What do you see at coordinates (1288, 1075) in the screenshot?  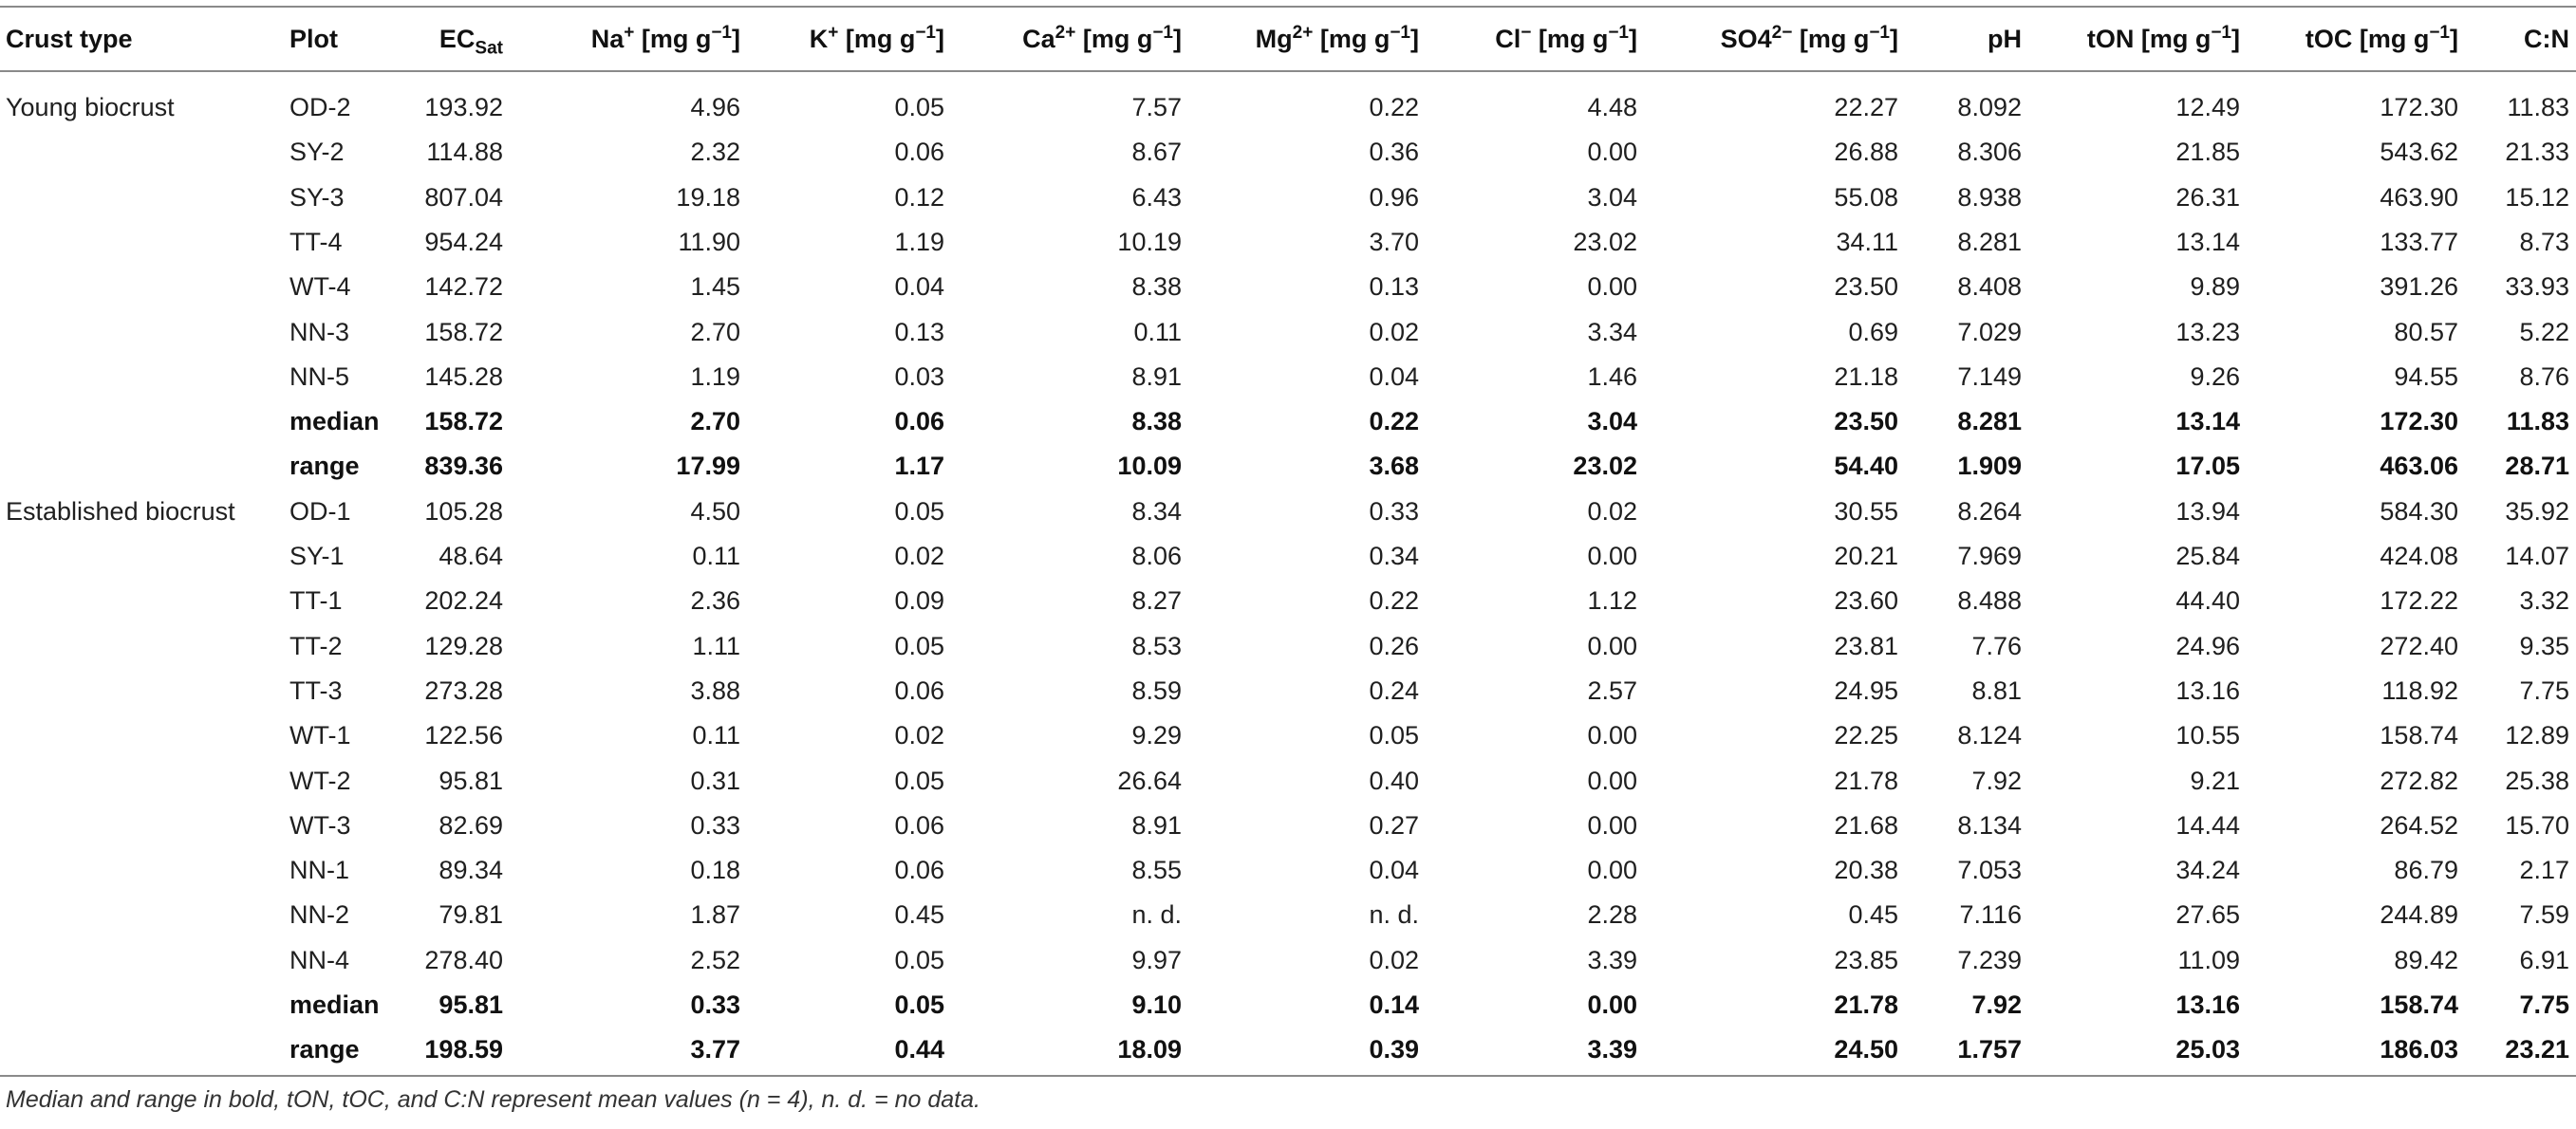 I see `table-rule` at bounding box center [1288, 1075].